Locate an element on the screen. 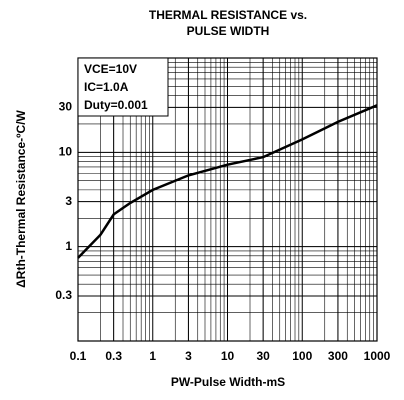  annotation-box is located at coordinates (123, 87).